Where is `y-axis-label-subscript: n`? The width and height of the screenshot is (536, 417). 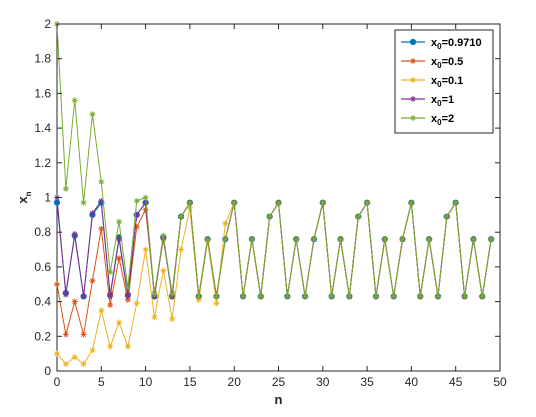
y-axis-label-subscript: n is located at coordinates (28, 193).